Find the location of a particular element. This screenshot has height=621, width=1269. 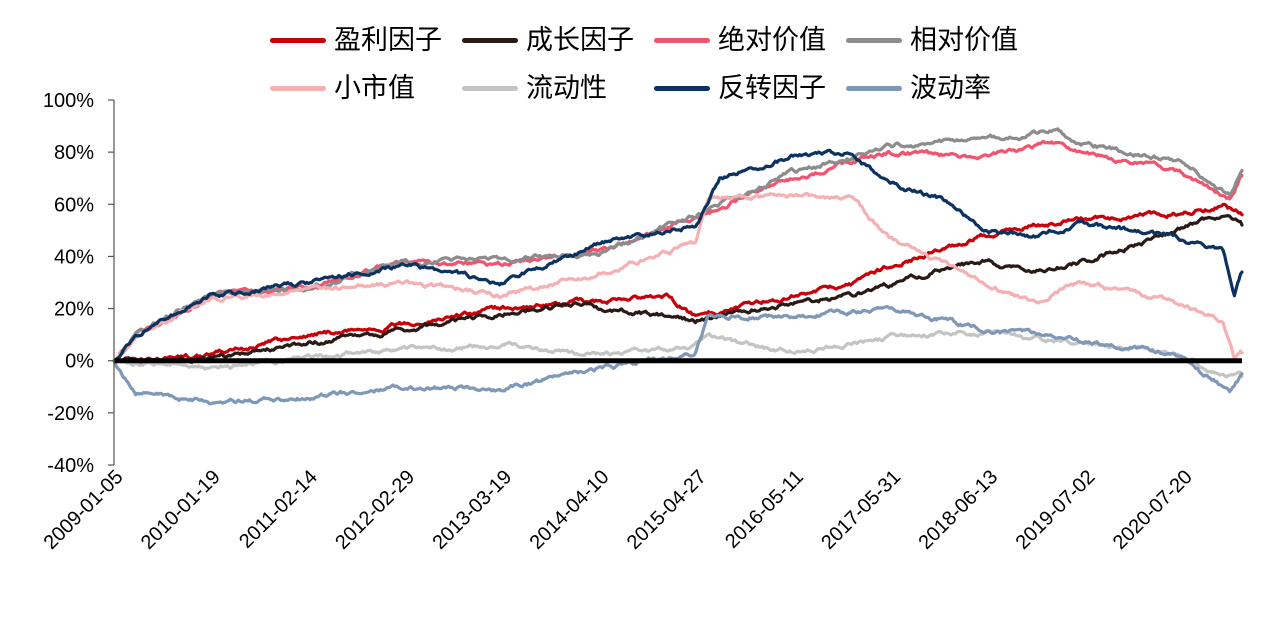

legend-item-growth: 成长因子 is located at coordinates (558, 40).